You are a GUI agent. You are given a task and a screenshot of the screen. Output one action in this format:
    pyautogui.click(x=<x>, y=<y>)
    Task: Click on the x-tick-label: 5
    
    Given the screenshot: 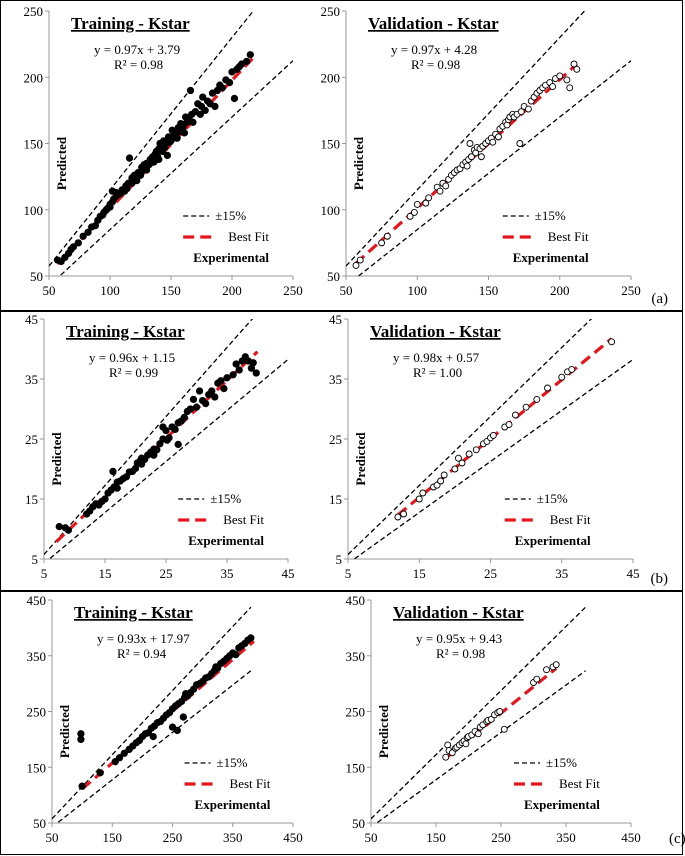 What is the action you would take?
    pyautogui.click(x=44, y=573)
    